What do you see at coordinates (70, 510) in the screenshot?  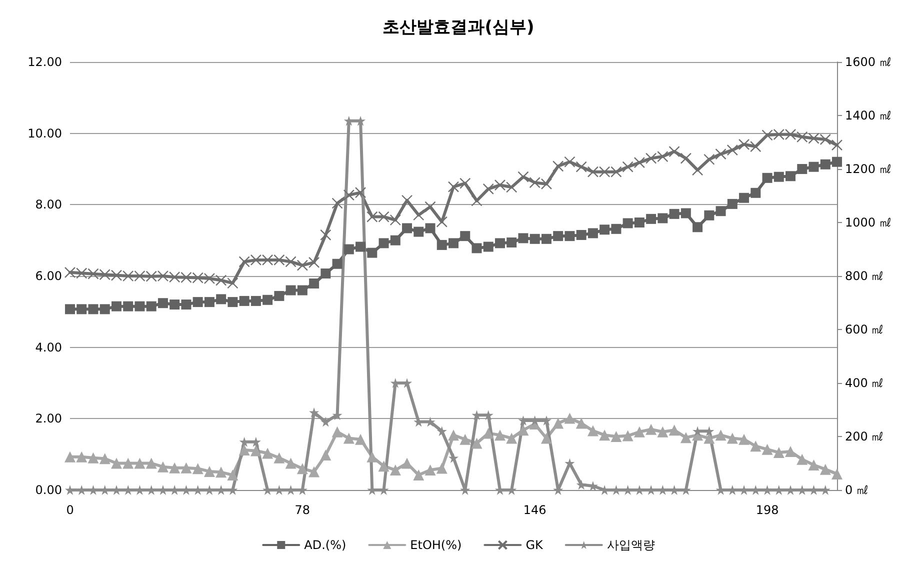 I see `x-tick-label: 0` at bounding box center [70, 510].